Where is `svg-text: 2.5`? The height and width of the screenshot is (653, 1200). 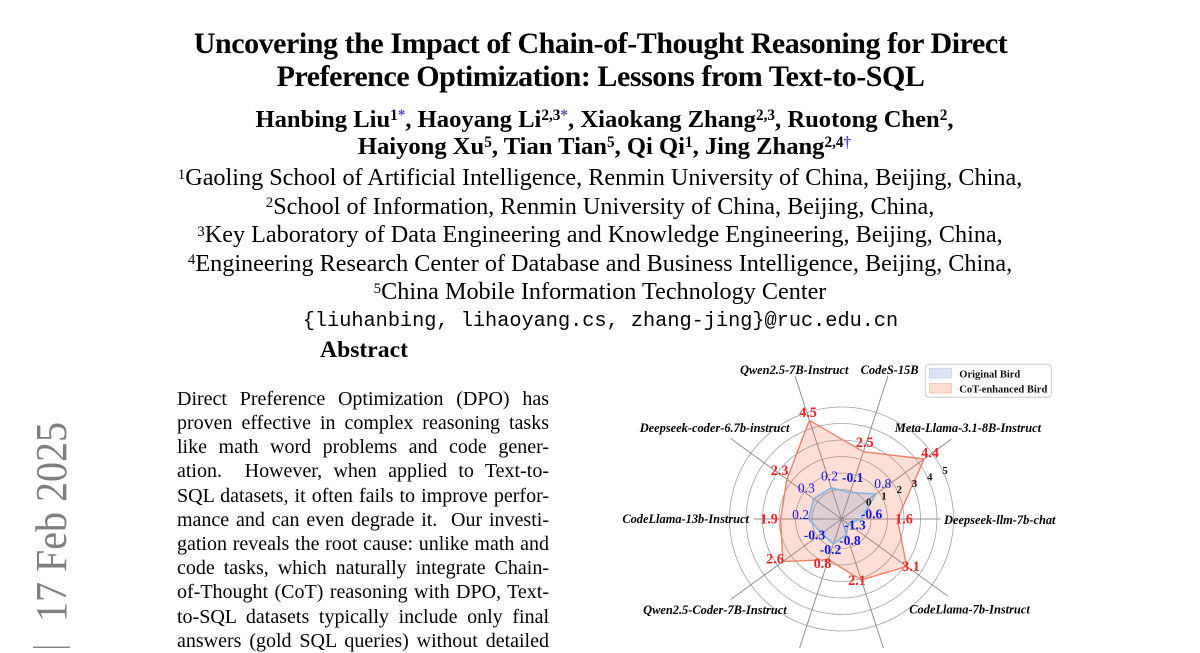
svg-text: 2.5 is located at coordinates (865, 443).